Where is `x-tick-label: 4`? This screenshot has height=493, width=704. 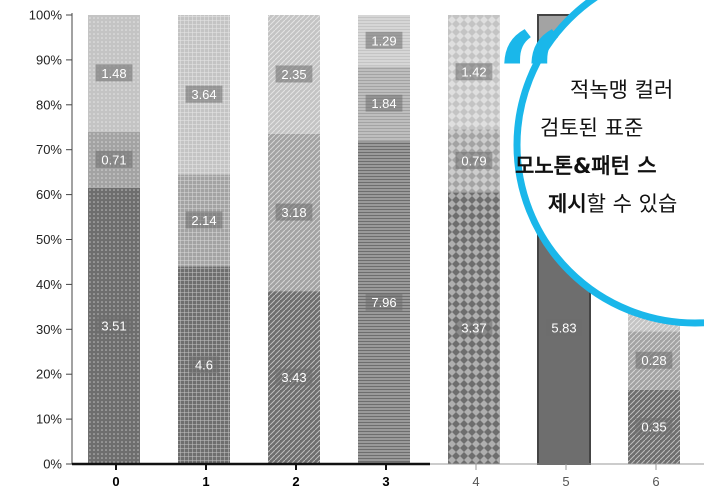 x-tick-label: 4 is located at coordinates (475, 481).